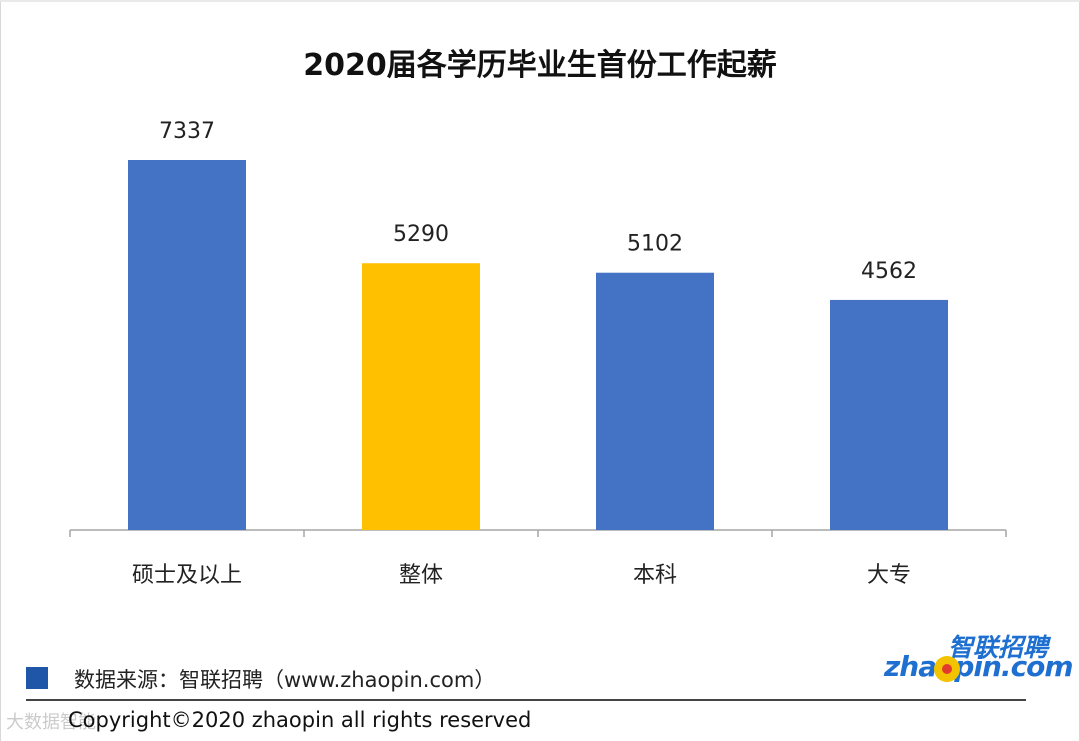 The width and height of the screenshot is (1080, 741). I want to click on bar-value-label: 5290, so click(421, 234).